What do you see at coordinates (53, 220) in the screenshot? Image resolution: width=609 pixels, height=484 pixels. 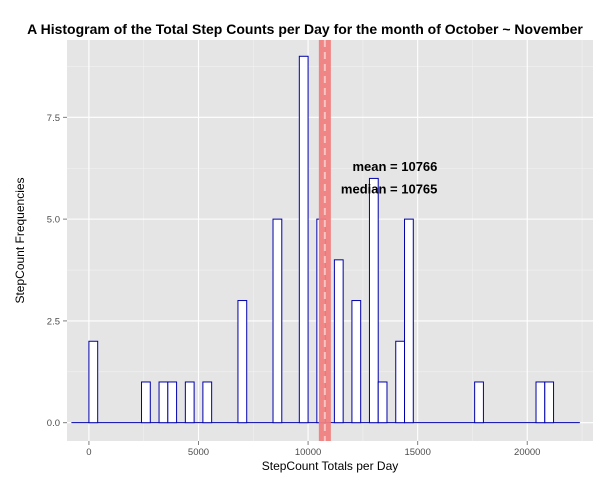 I see `y-tick-label: 5.0` at bounding box center [53, 220].